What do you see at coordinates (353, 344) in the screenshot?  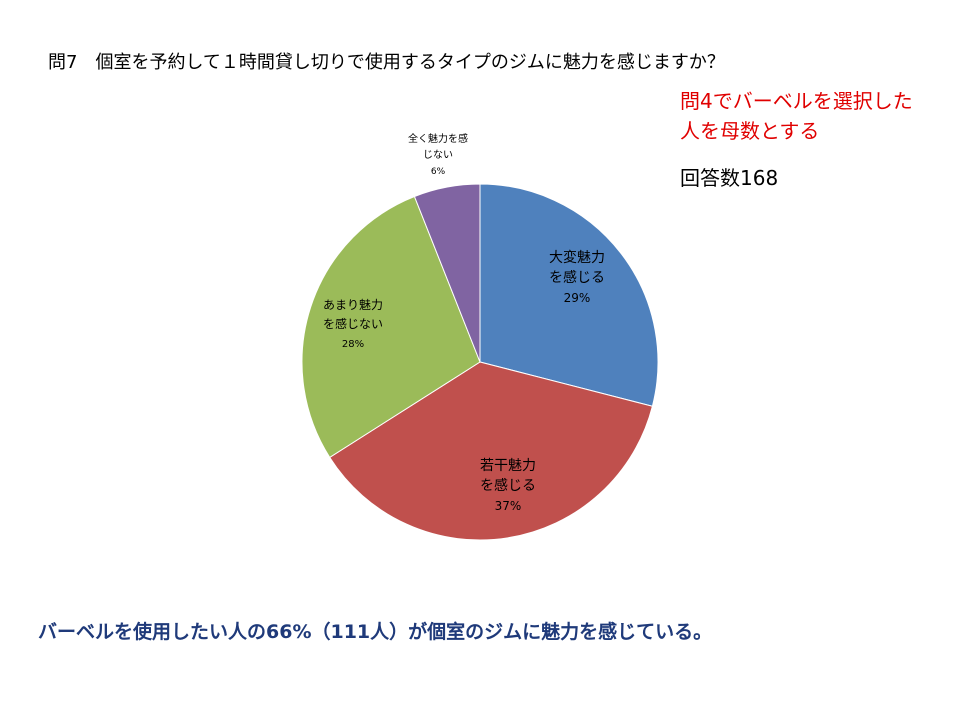 I see `slice-value-label: 28%` at bounding box center [353, 344].